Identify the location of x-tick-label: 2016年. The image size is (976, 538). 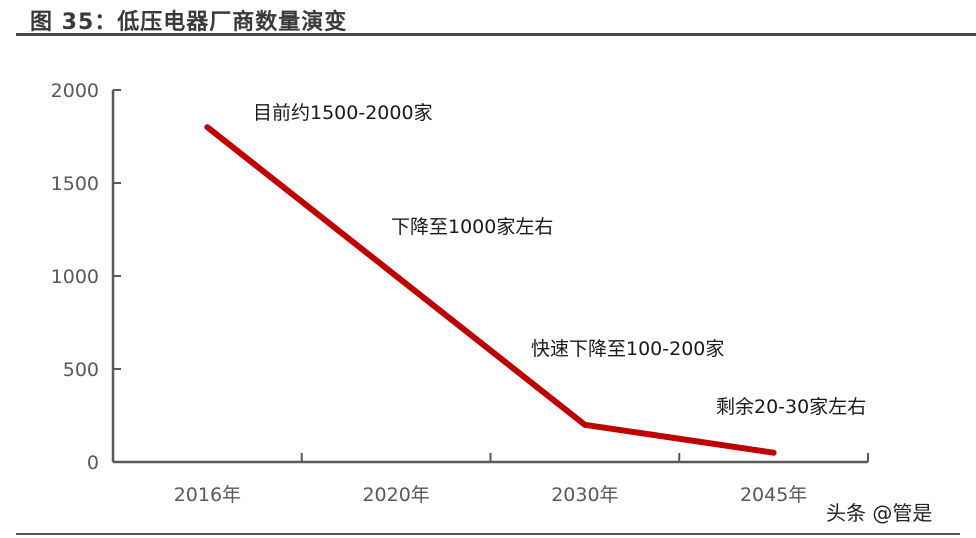
(207, 495).